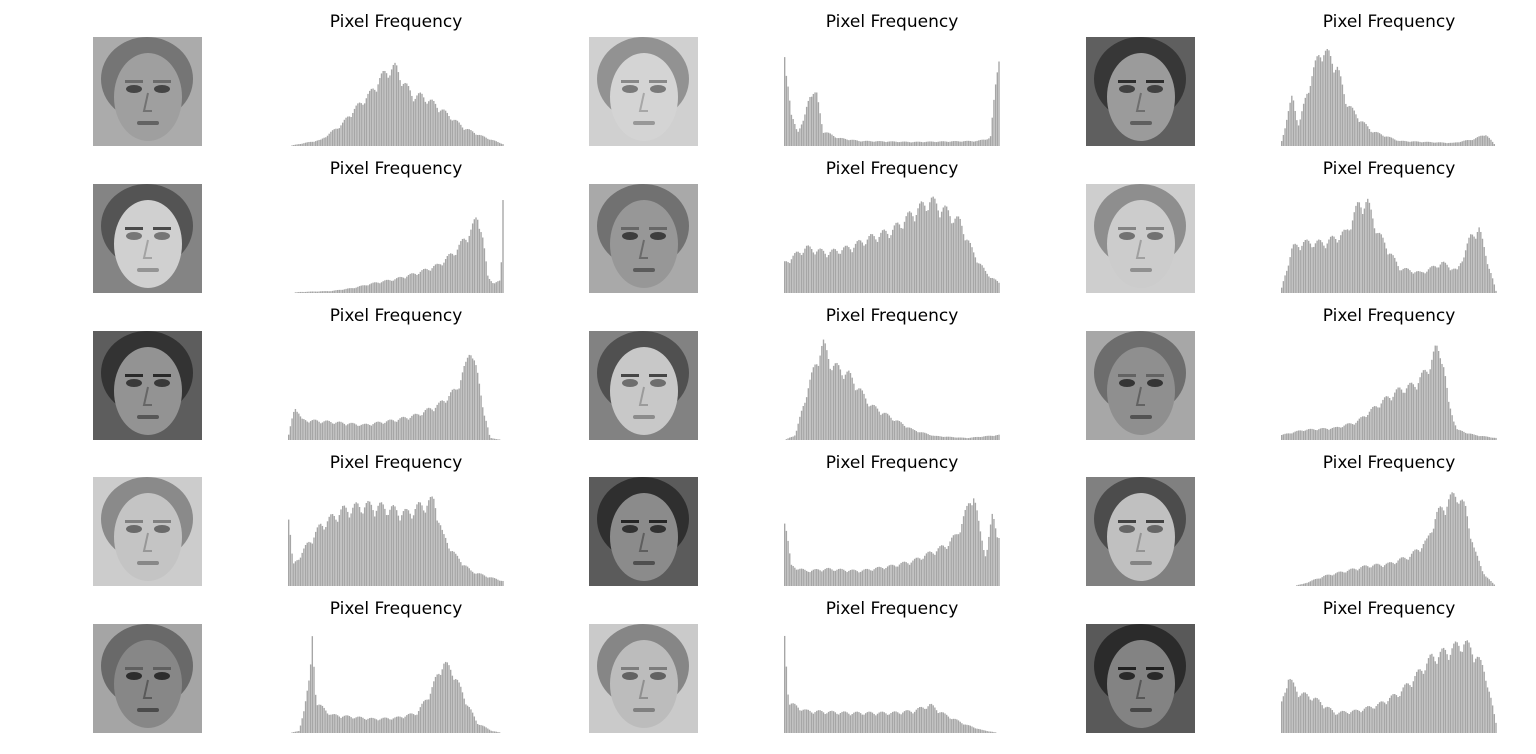 This screenshot has height=754, width=1536. Describe the element at coordinates (643, 385) in the screenshot. I see `face-image` at that location.